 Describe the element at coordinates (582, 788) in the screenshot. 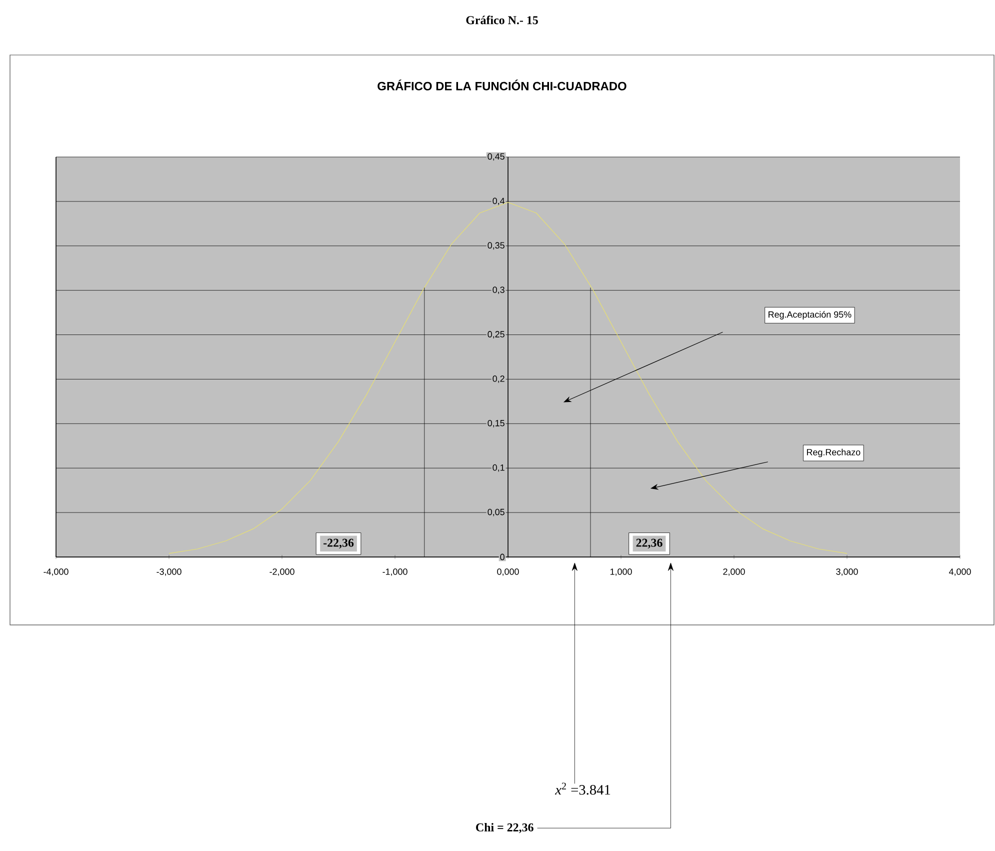

I see `text: x$^{2}$ =3.841` at that location.